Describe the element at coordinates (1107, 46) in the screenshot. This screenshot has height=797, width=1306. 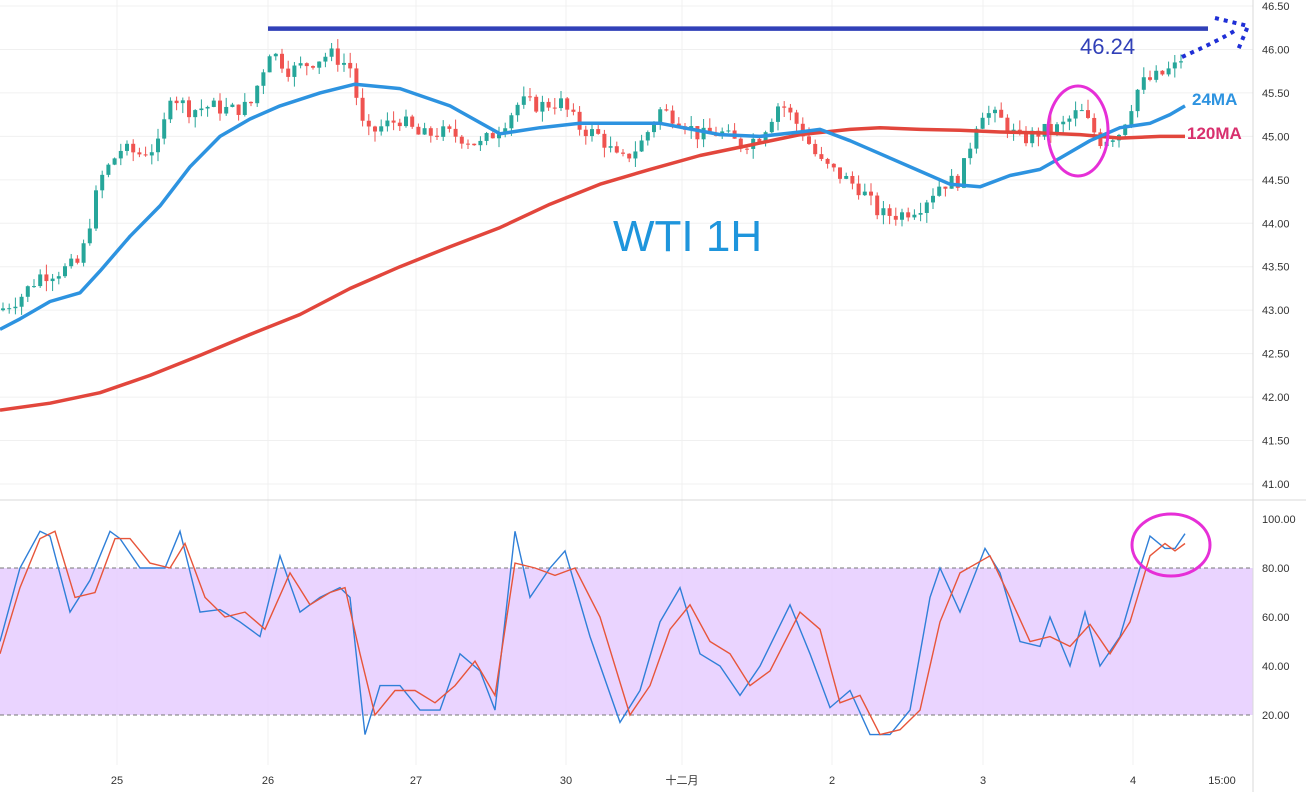
I see `resistance-label: 46.24` at that location.